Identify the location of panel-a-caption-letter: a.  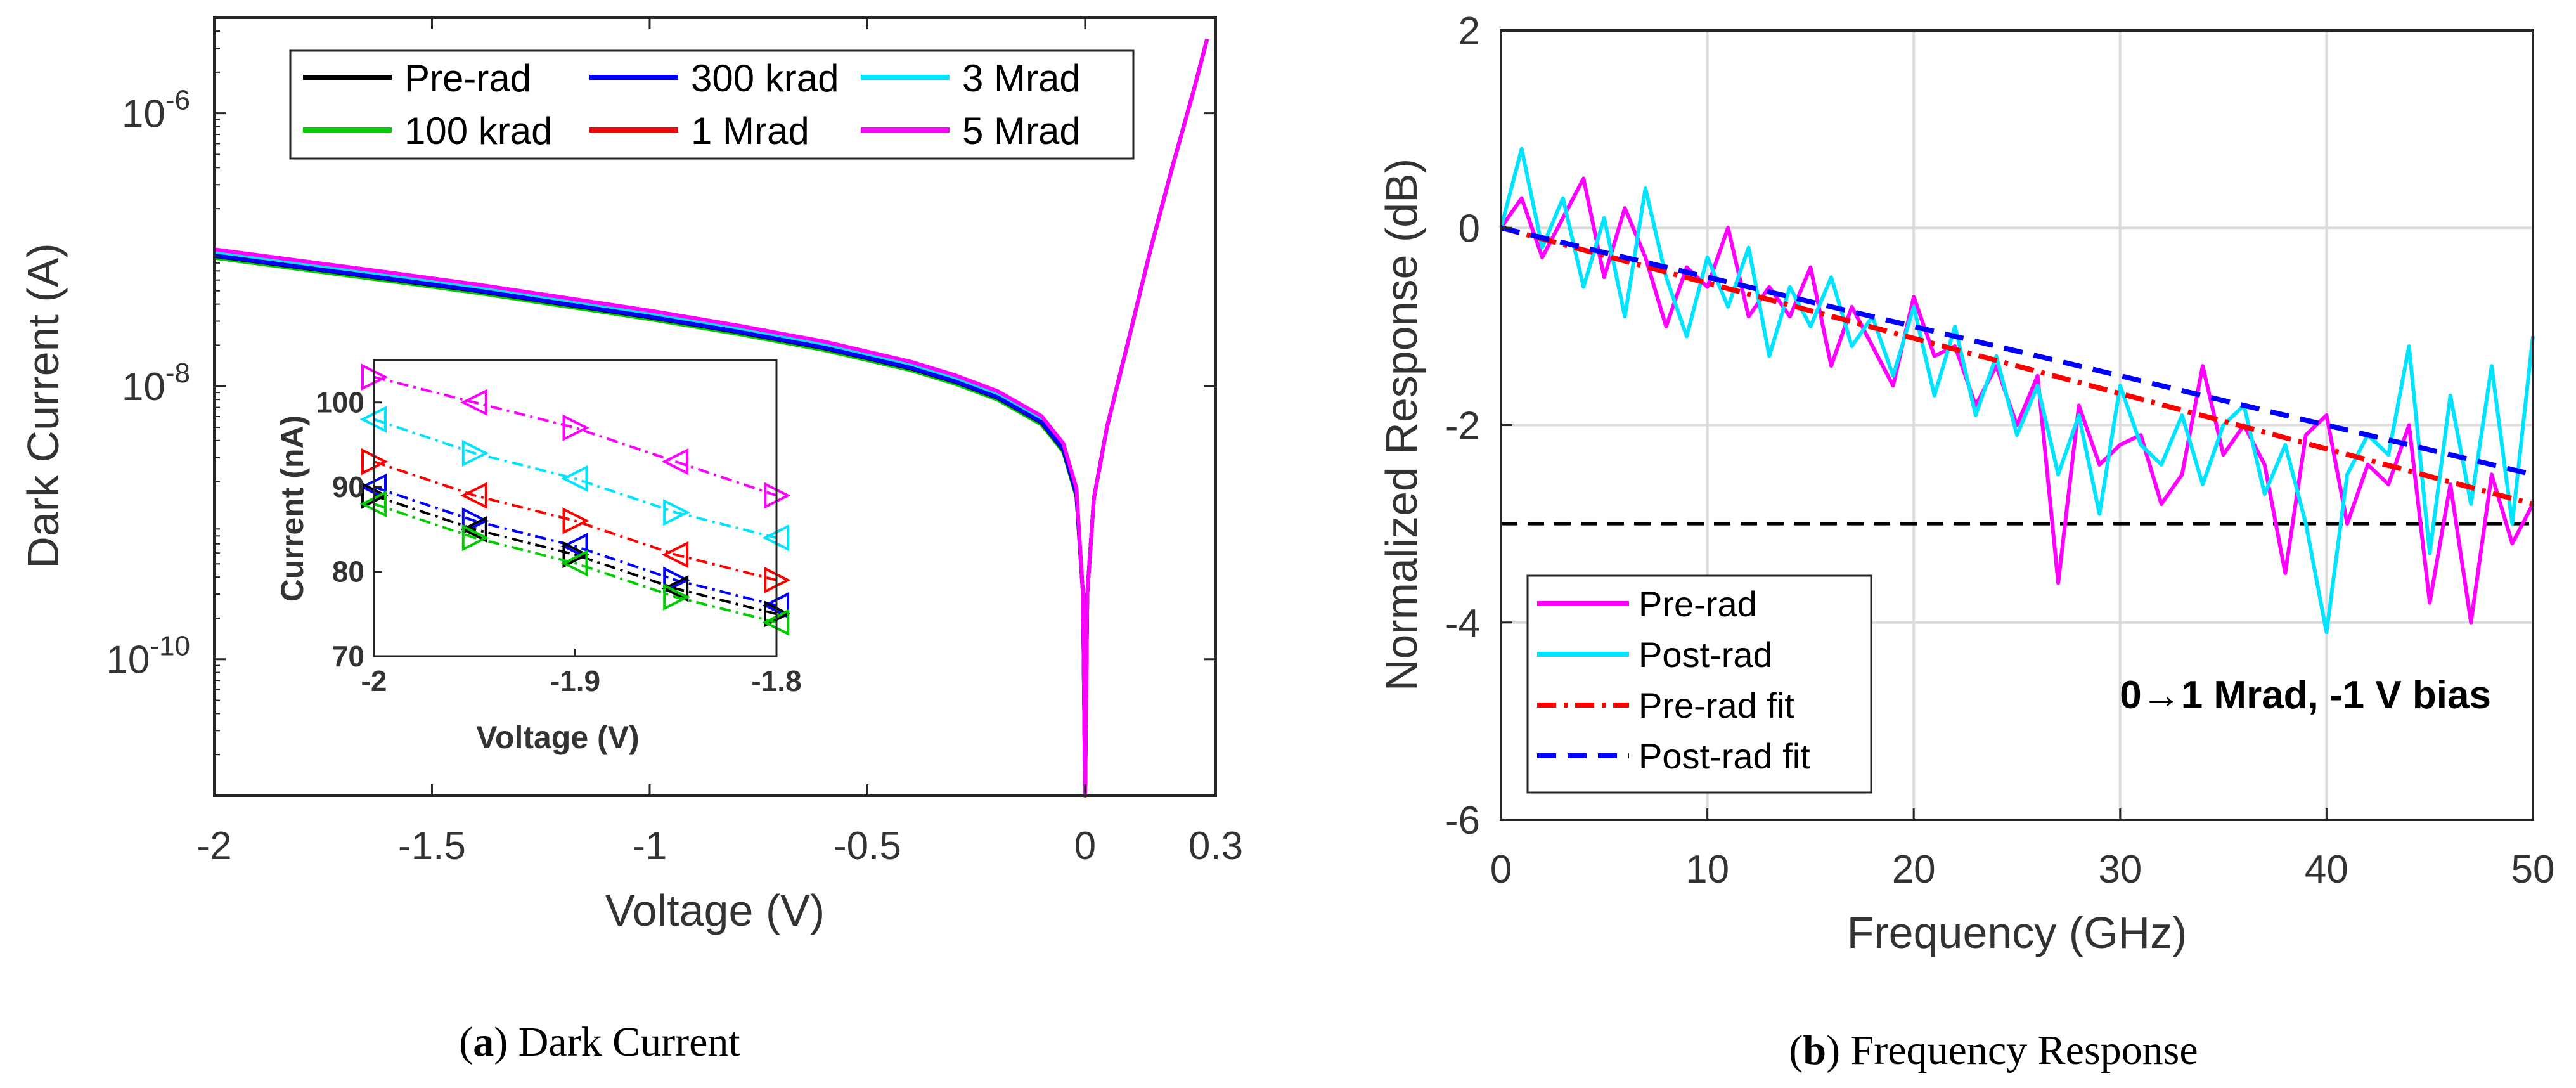
(483, 1042).